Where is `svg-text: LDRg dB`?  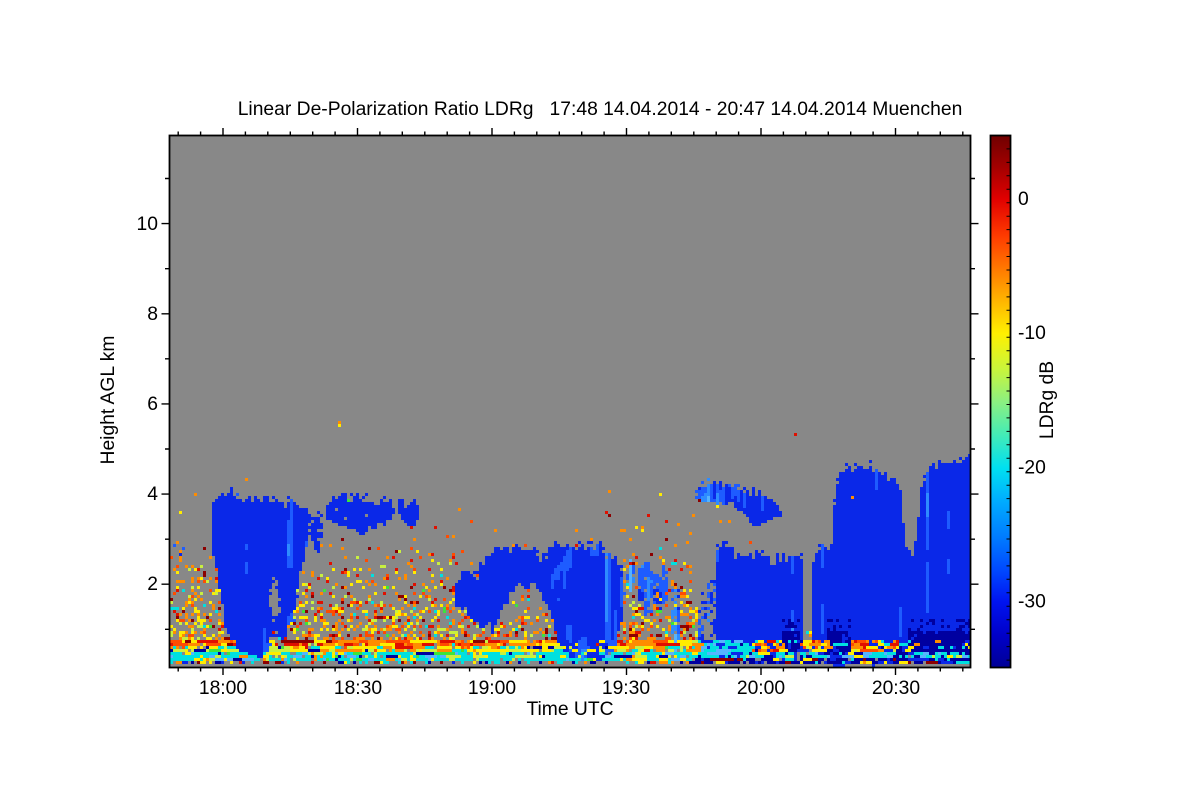
svg-text: LDRg dB is located at coordinates (1047, 400).